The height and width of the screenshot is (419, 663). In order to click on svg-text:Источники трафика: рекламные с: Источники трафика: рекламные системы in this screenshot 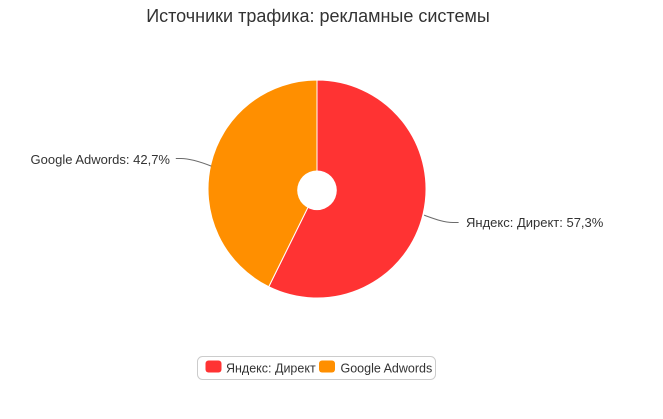, I will do `click(318, 16)`.